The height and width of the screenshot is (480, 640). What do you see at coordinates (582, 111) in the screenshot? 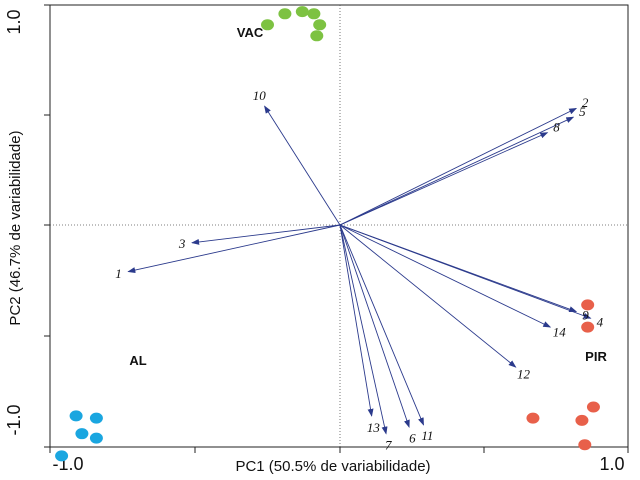
I see `vector-label-5: 5` at bounding box center [582, 111].